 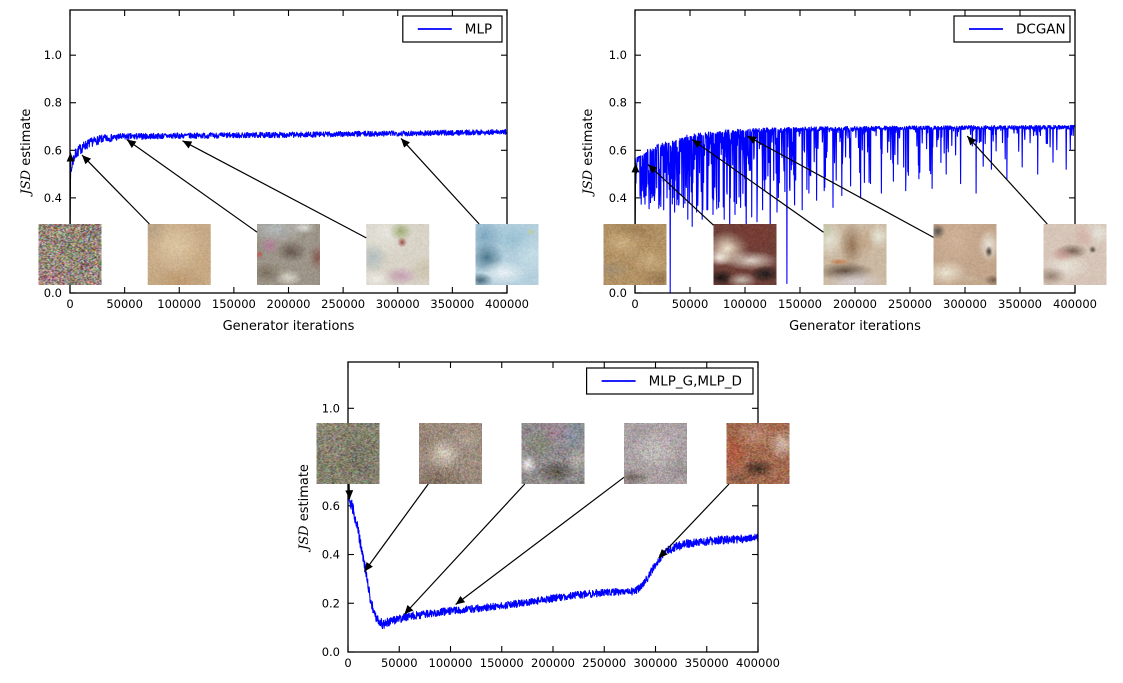 I want to click on sample-image-interior-blur-sample, so click(x=288, y=254).